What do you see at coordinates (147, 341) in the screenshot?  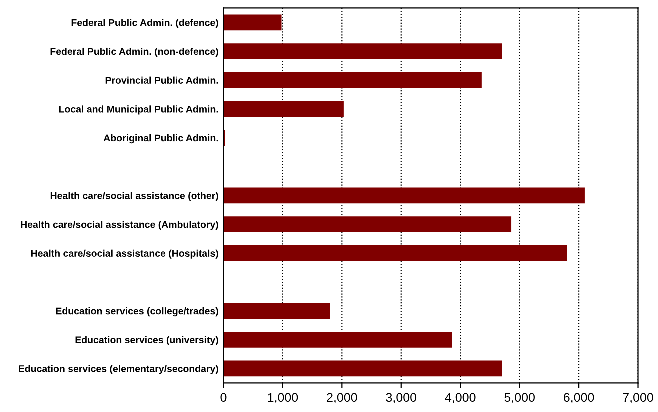 I see `y-tick-label: Education services (university)` at bounding box center [147, 341].